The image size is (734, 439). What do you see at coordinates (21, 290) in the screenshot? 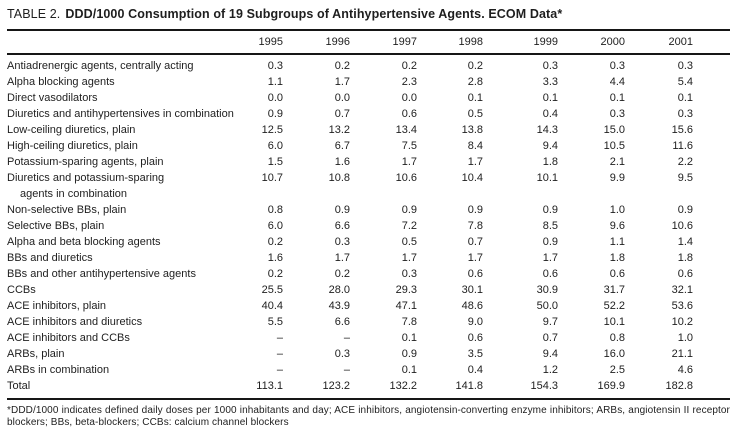
I see `row-label-line1: CCBs` at bounding box center [21, 290].